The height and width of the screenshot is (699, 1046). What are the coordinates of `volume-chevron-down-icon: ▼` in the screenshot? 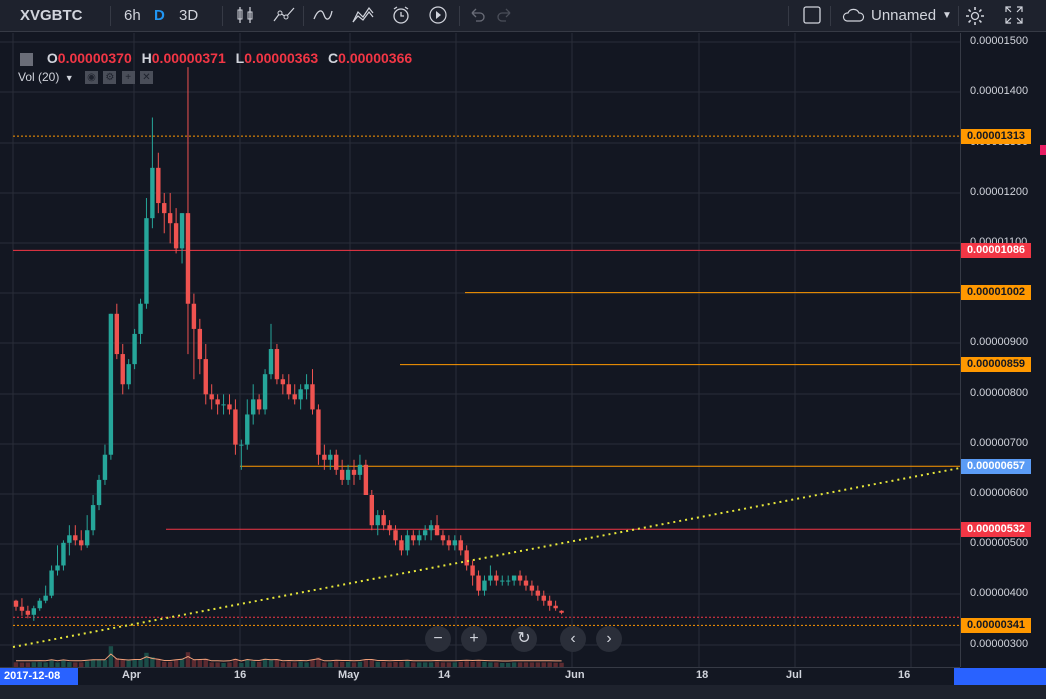 It's located at (69, 78).